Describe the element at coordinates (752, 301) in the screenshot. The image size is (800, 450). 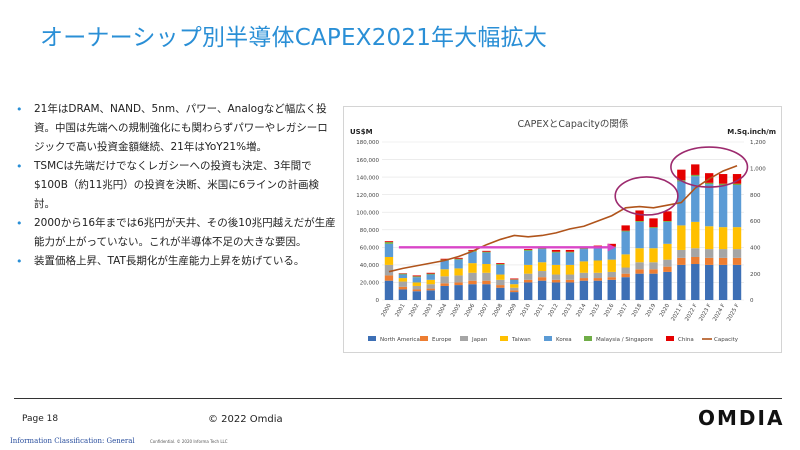
I see `y-tick-right: 0` at that location.